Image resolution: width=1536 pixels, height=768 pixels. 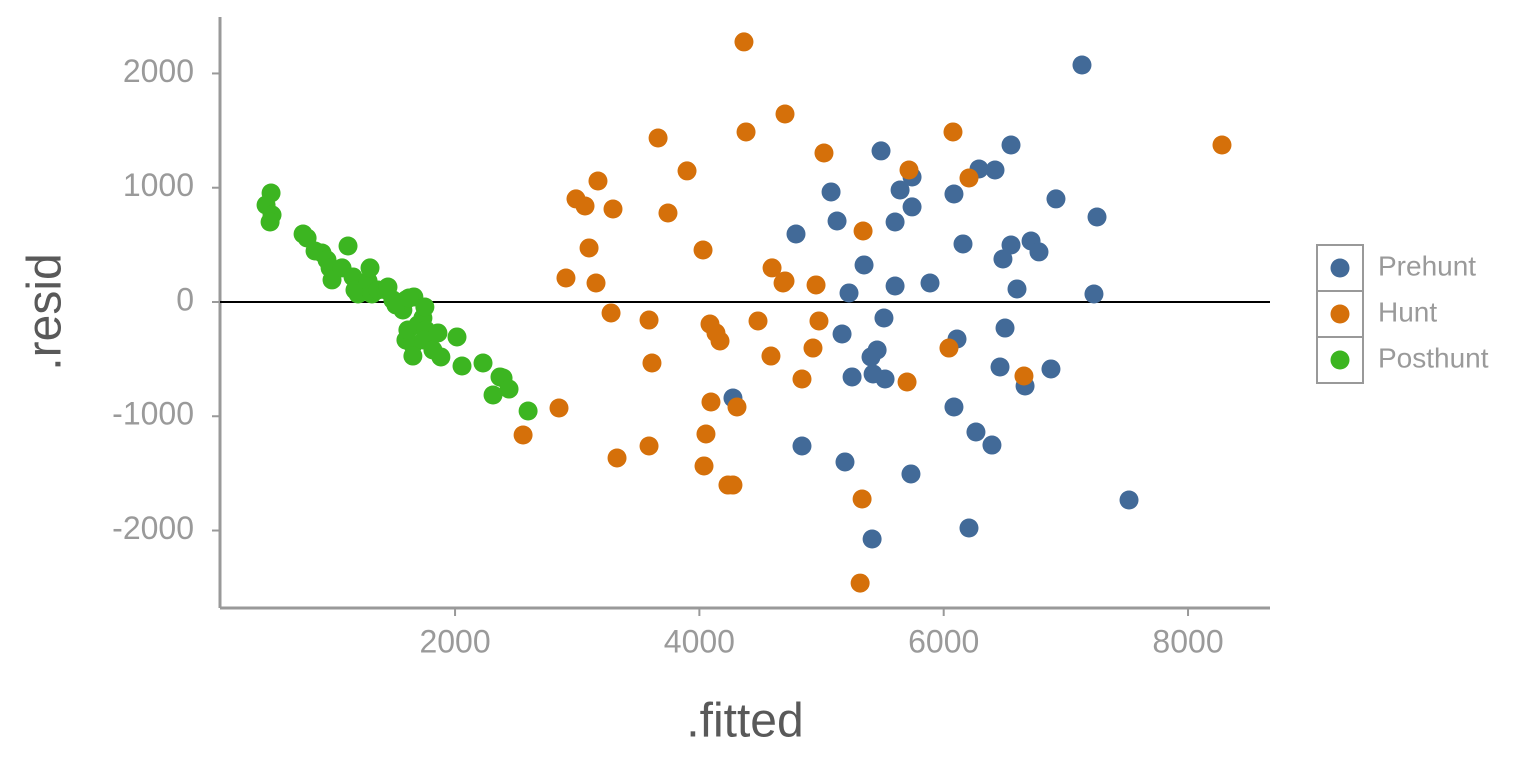 What do you see at coordinates (185, 299) in the screenshot?
I see `y-tick-label: 0` at bounding box center [185, 299].